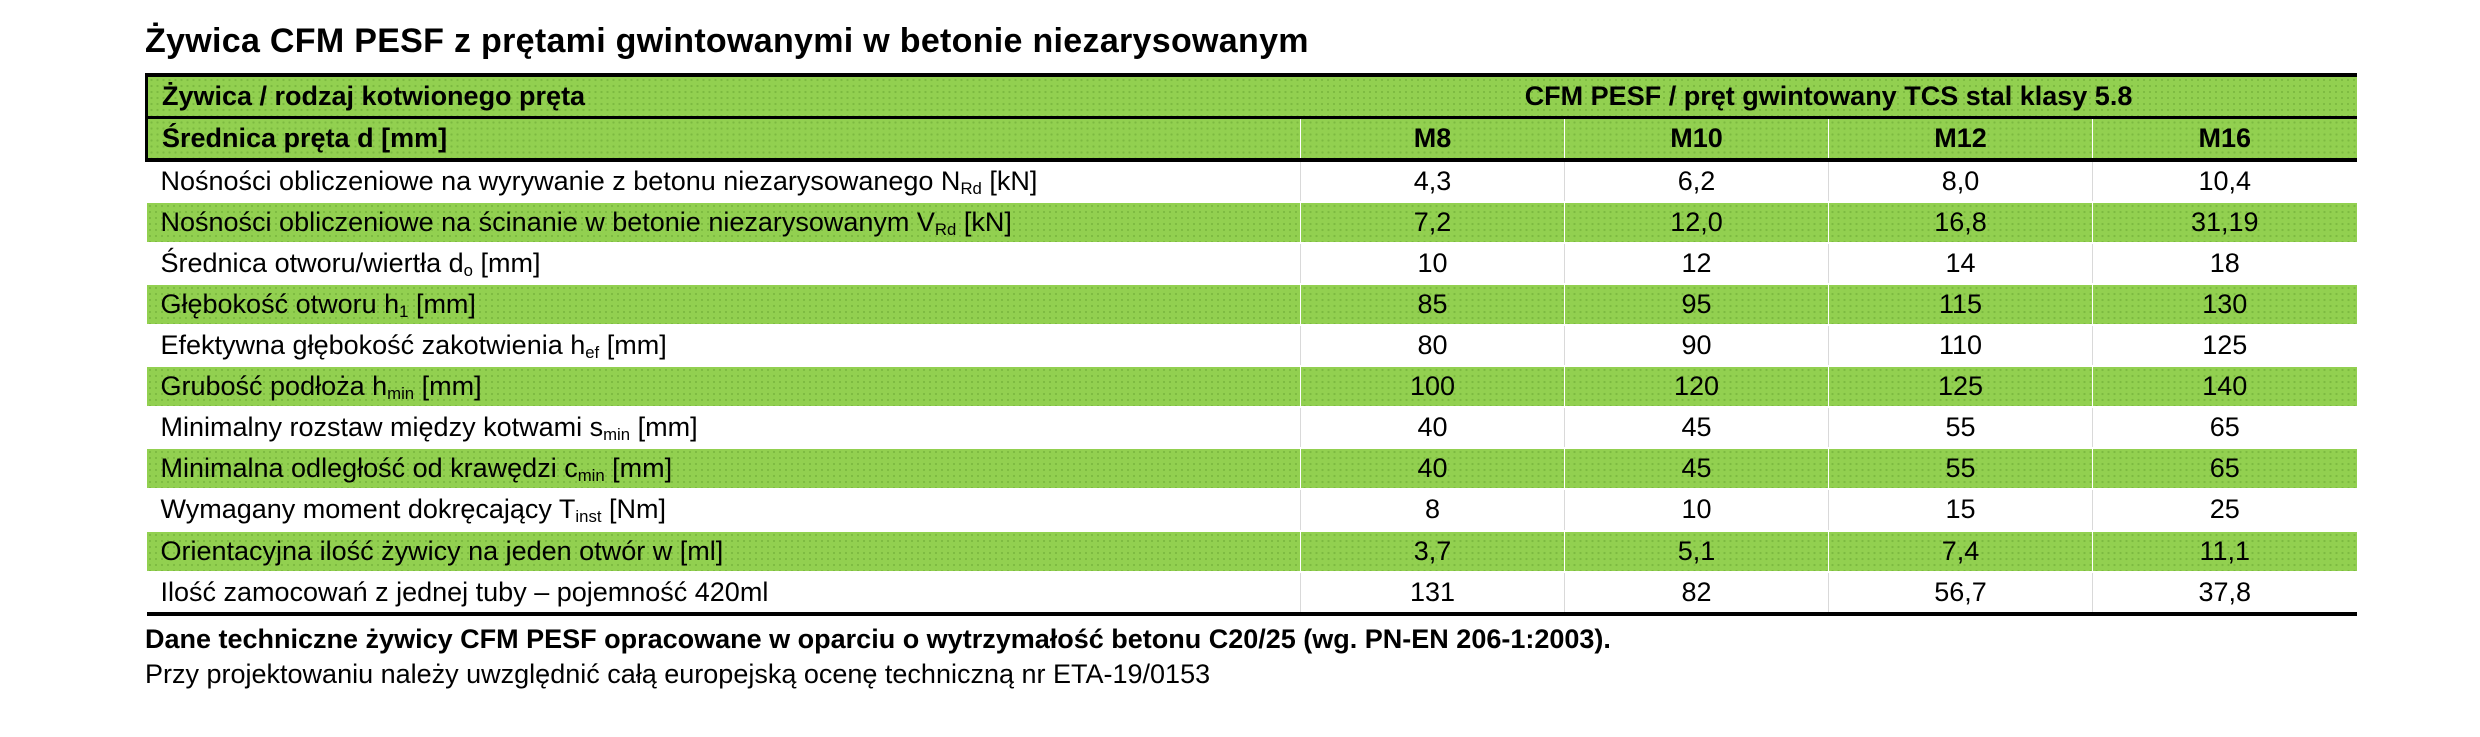 The image size is (2480, 737). Describe the element at coordinates (1960, 510) in the screenshot. I see `value-cell: 15` at that location.